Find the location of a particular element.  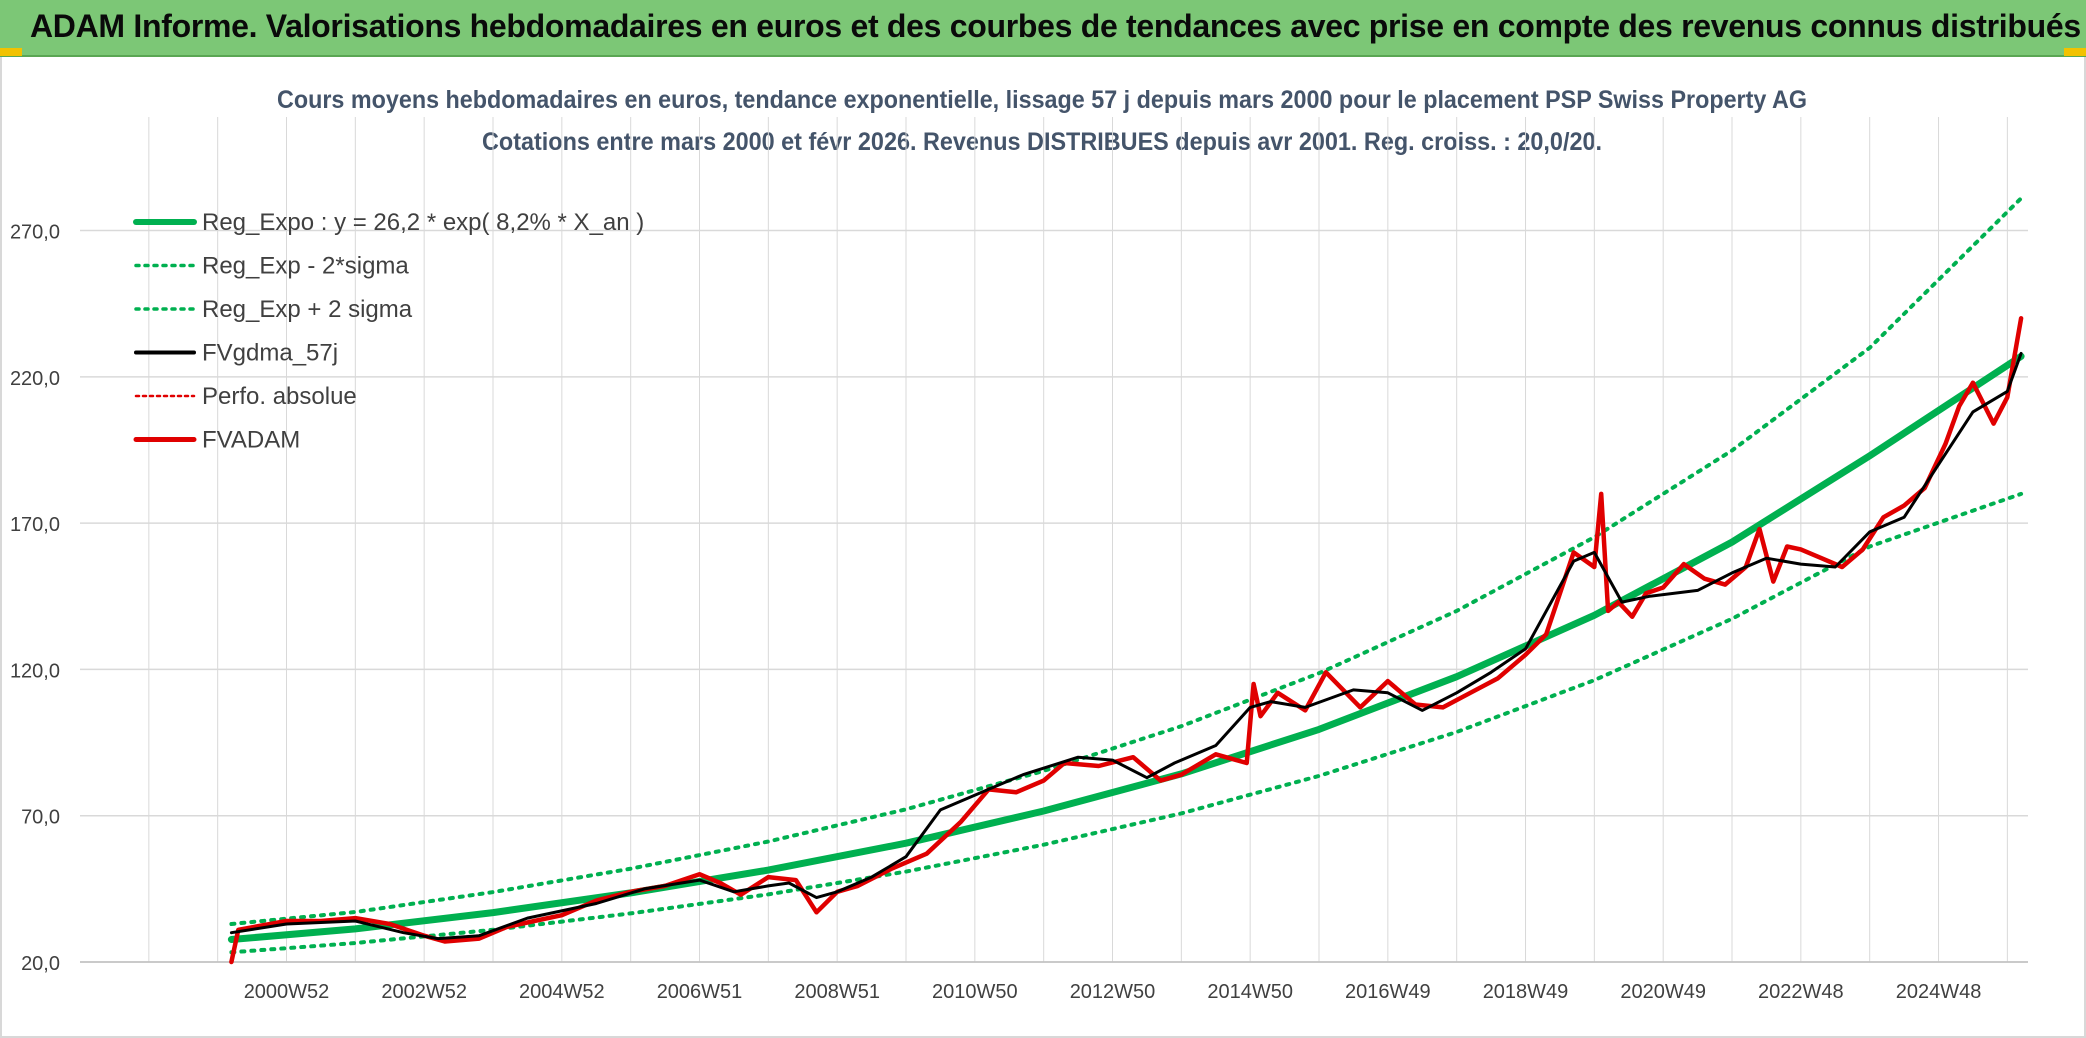

x-tick-label: 2000W52 is located at coordinates (287, 992).